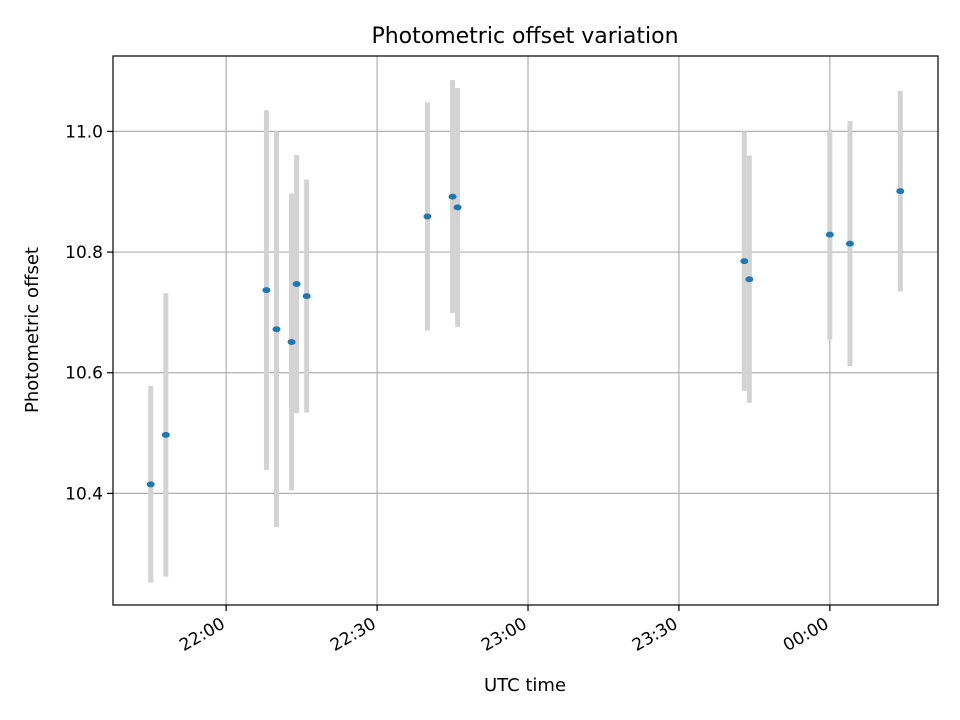  I want to click on y-tick-label: 10.8, so click(84, 253).